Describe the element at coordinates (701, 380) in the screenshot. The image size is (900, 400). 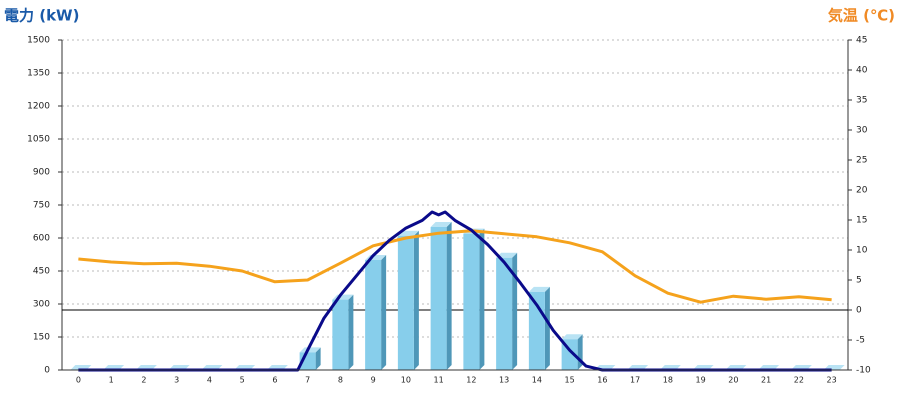
I see `x-tick-label: 19` at that location.